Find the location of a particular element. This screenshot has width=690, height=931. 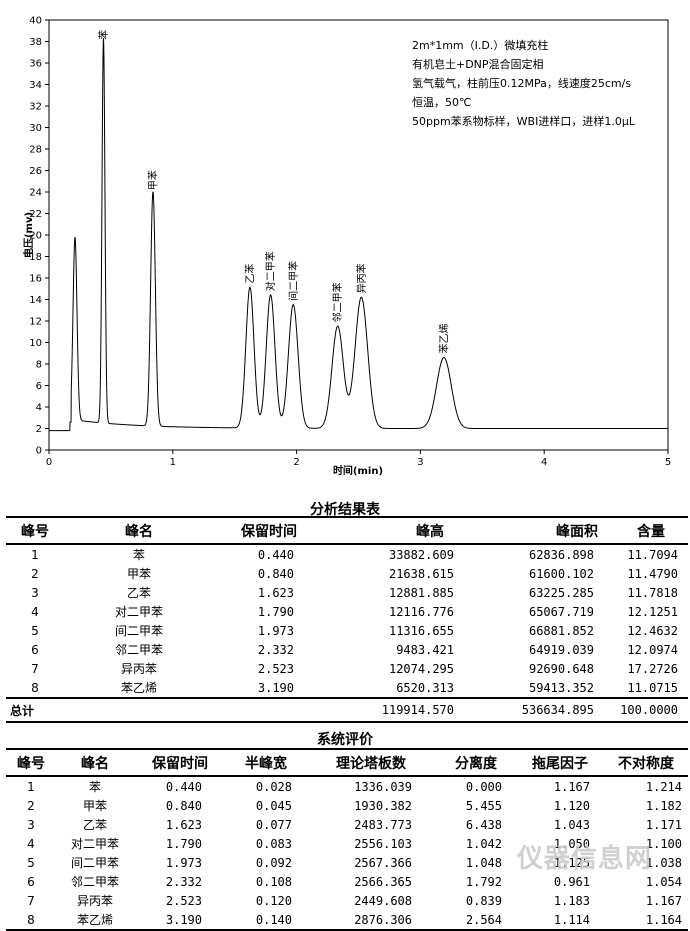

table-row: 3 乙苯 1.623 12881.885 63225.285 11.7818 is located at coordinates (347, 592).